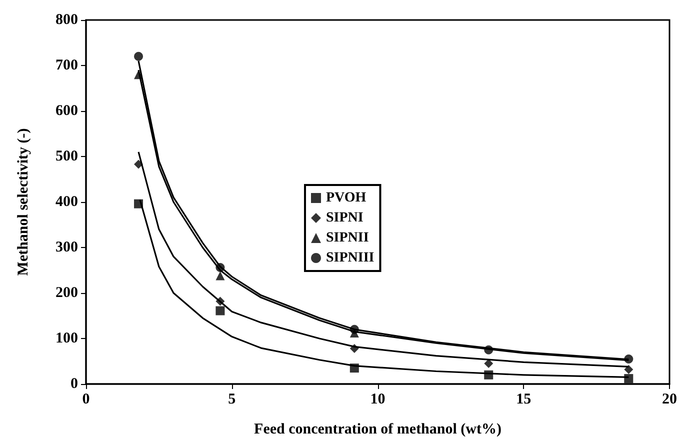 The height and width of the screenshot is (447, 680). What do you see at coordinates (67, 202) in the screenshot?
I see `y-tick-label: 400` at bounding box center [67, 202].